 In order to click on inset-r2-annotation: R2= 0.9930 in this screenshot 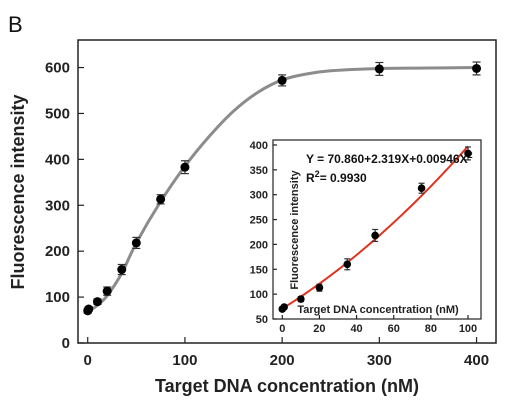, I will do `click(336, 177)`.